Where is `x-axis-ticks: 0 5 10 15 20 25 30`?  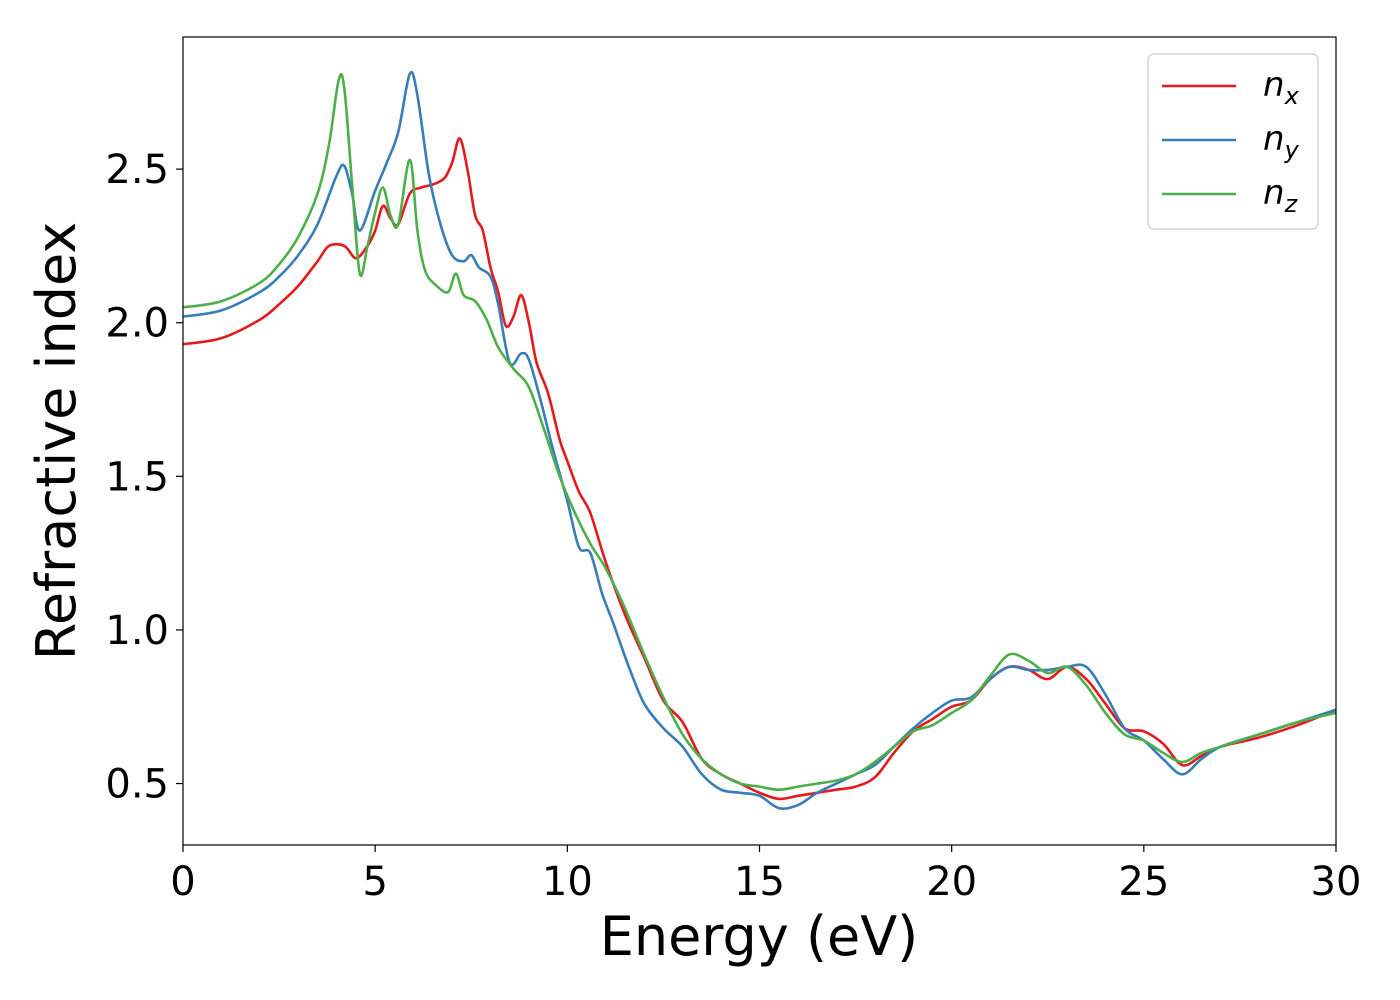
x-axis-ticks: 0 5 10 15 20 25 30 is located at coordinates (765, 875).